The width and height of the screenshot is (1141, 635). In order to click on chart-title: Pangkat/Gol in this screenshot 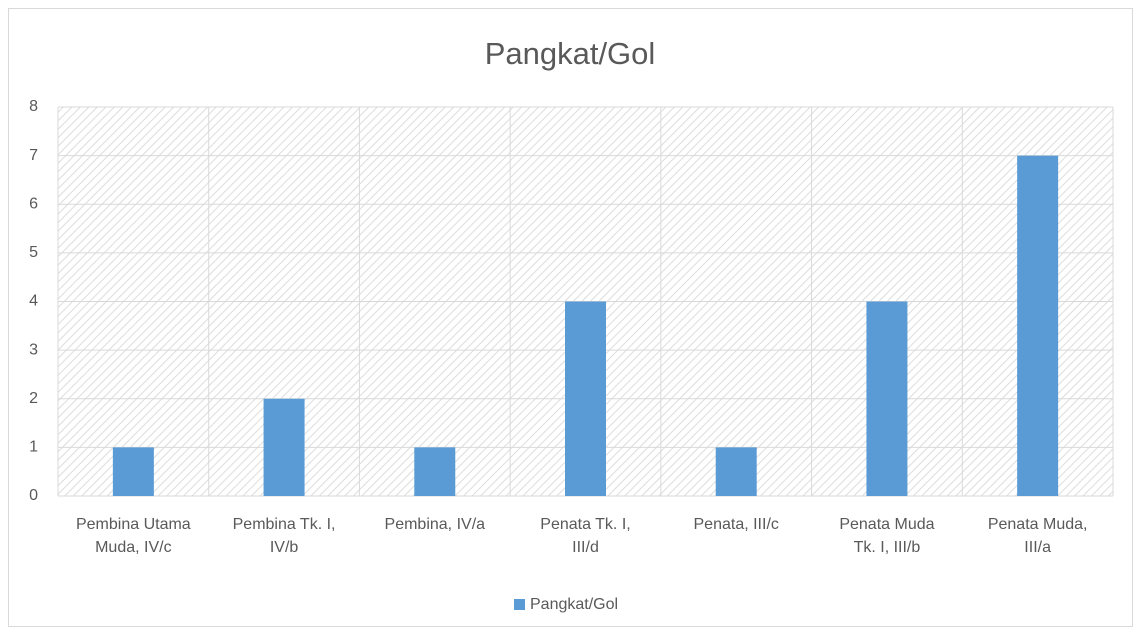, I will do `click(570, 53)`.